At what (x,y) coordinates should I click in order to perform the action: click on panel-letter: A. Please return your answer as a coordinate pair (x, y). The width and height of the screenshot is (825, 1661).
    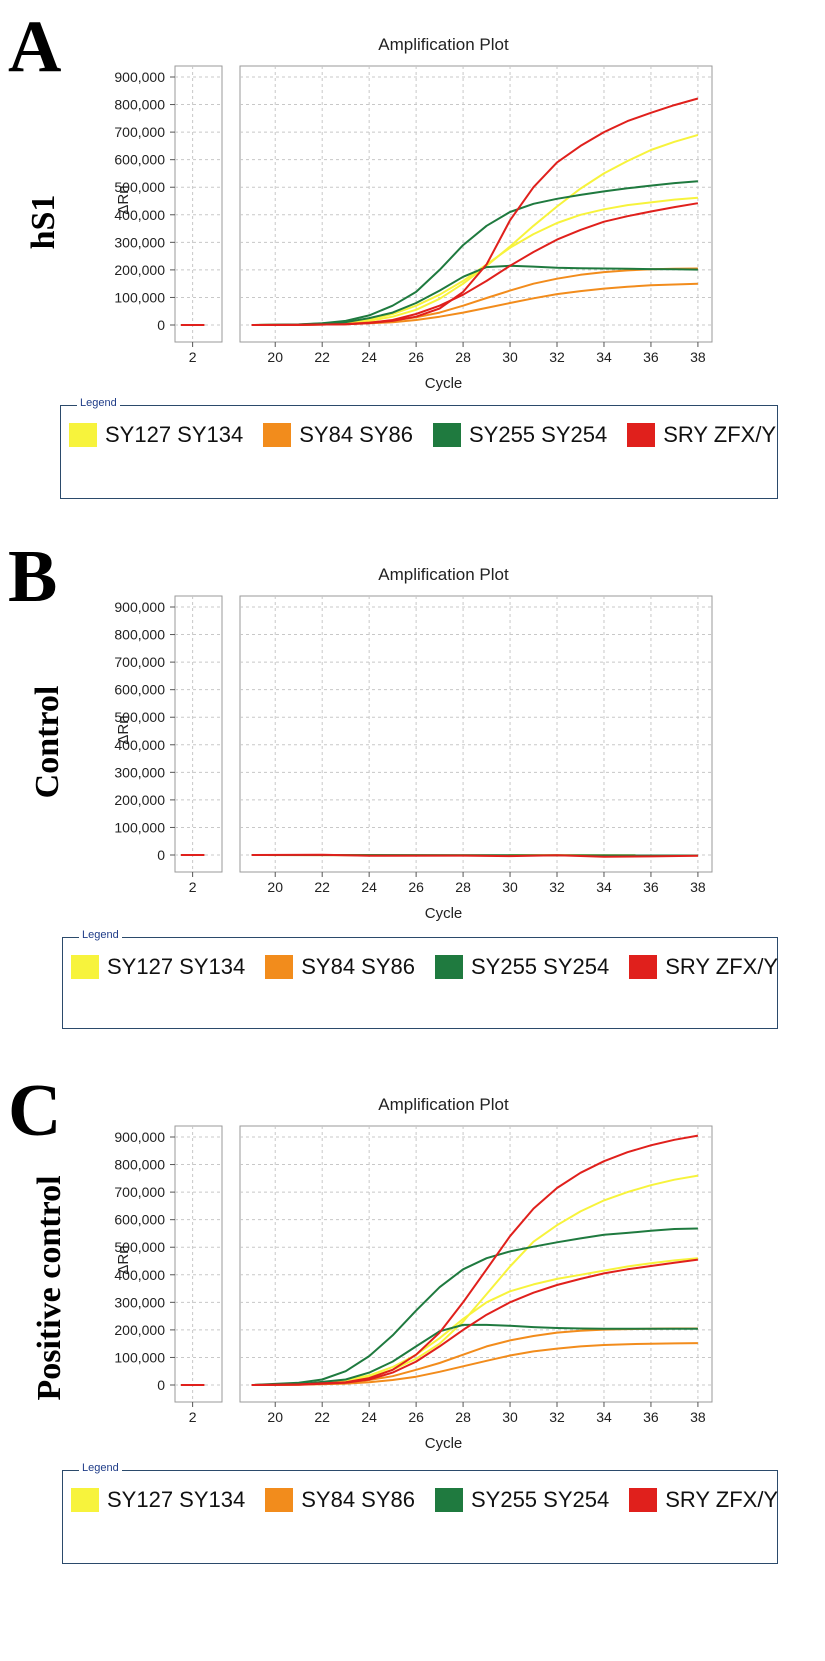
    Looking at the image, I should click on (35, 47).